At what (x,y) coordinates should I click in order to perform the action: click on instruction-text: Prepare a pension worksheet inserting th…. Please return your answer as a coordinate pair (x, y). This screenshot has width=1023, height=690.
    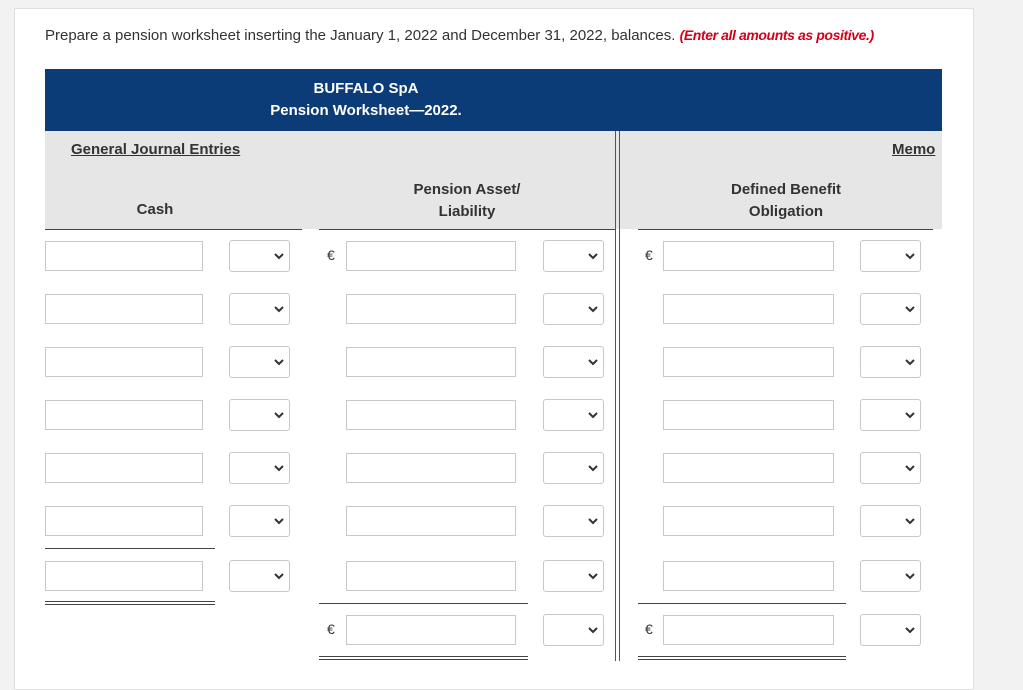
    Looking at the image, I should click on (360, 35).